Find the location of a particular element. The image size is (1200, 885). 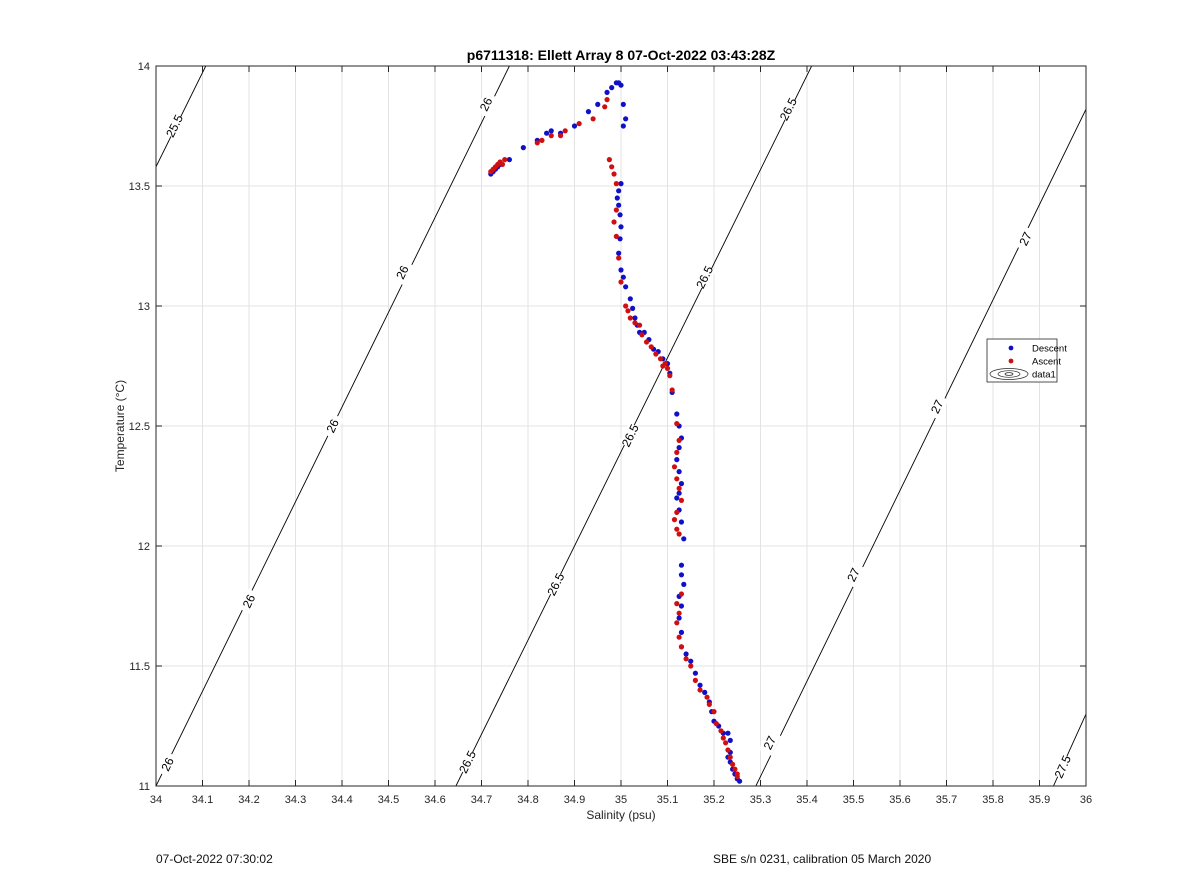

footer-calibration-text: SBE s/n 0231, calibration 05 March 2020 is located at coordinates (822, 859).